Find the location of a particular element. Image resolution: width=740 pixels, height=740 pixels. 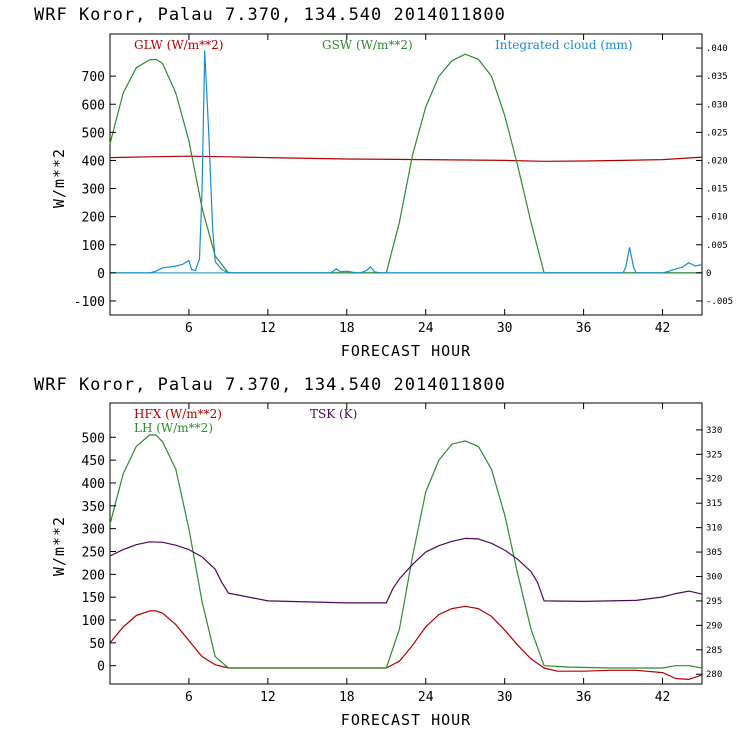

bottom-y-tick-label: 500 is located at coordinates (93, 438).